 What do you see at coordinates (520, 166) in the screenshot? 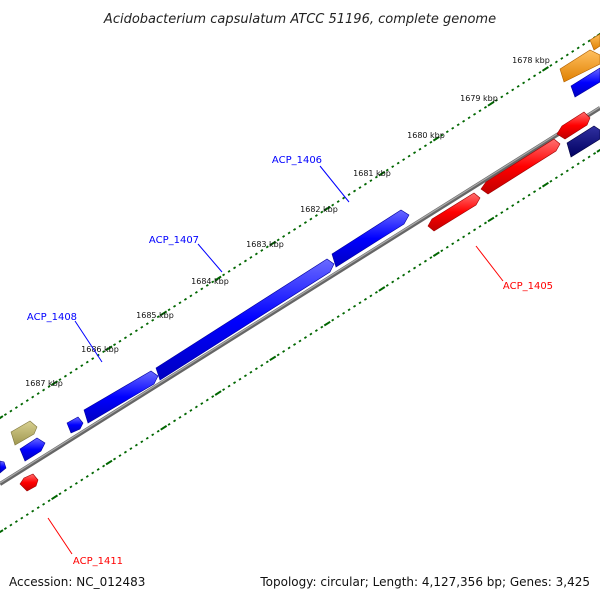
I see `gene-red-long` at bounding box center [520, 166].